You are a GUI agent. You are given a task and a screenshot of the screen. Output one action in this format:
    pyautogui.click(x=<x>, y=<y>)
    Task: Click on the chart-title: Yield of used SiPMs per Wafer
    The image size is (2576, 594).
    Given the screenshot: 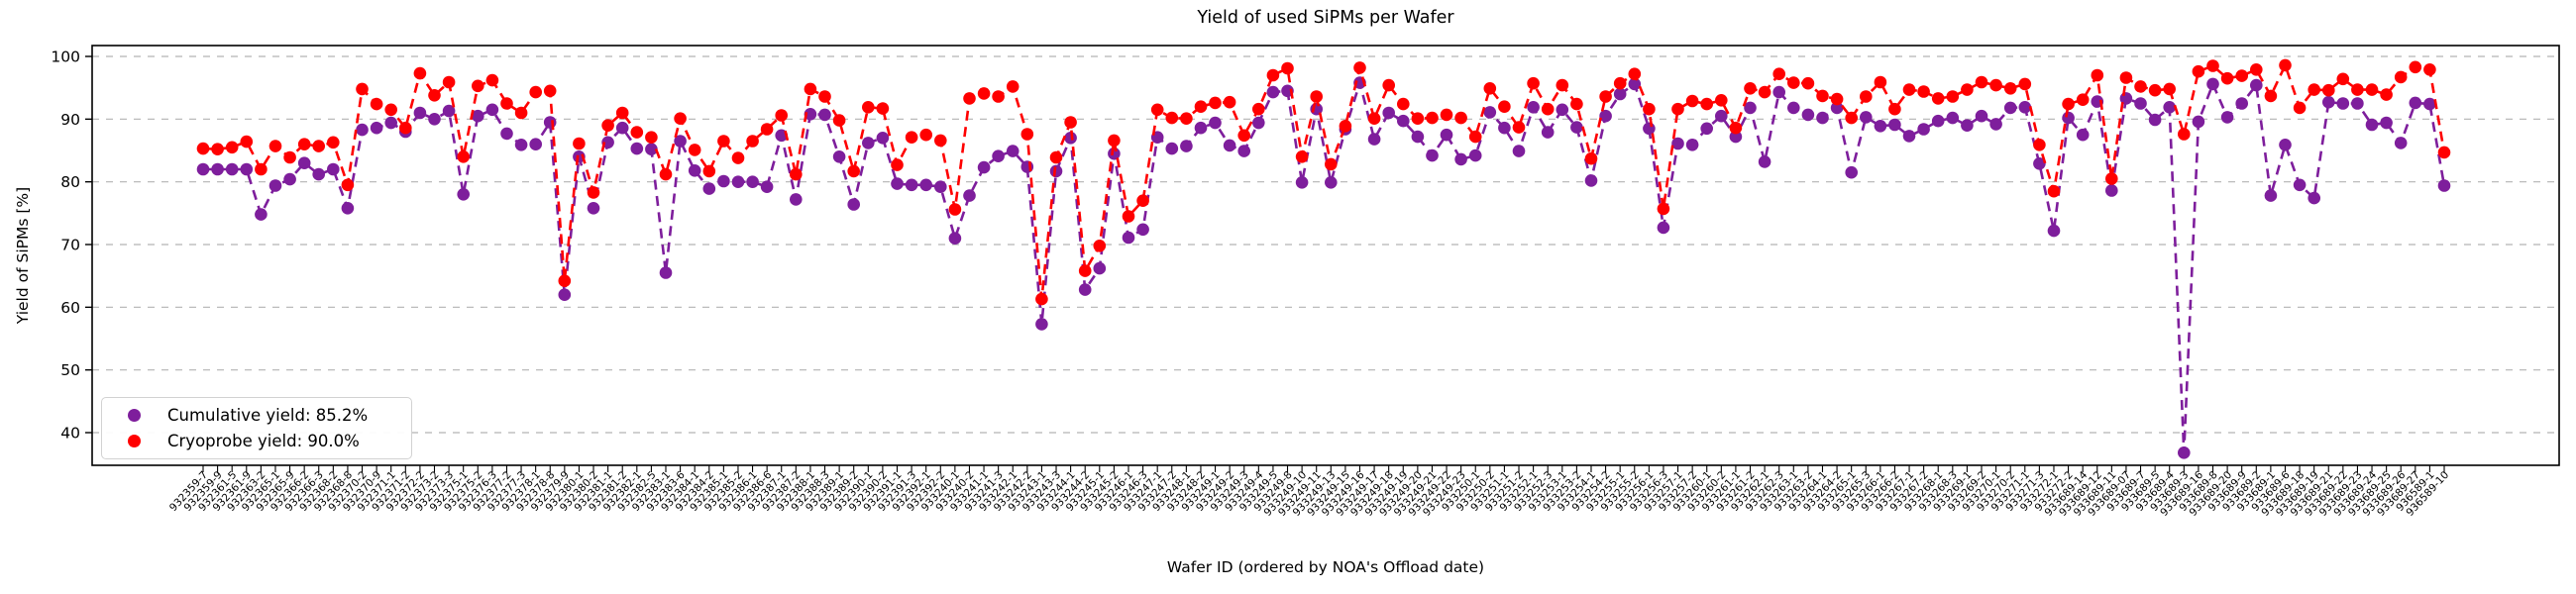 What is the action you would take?
    pyautogui.click(x=1325, y=18)
    